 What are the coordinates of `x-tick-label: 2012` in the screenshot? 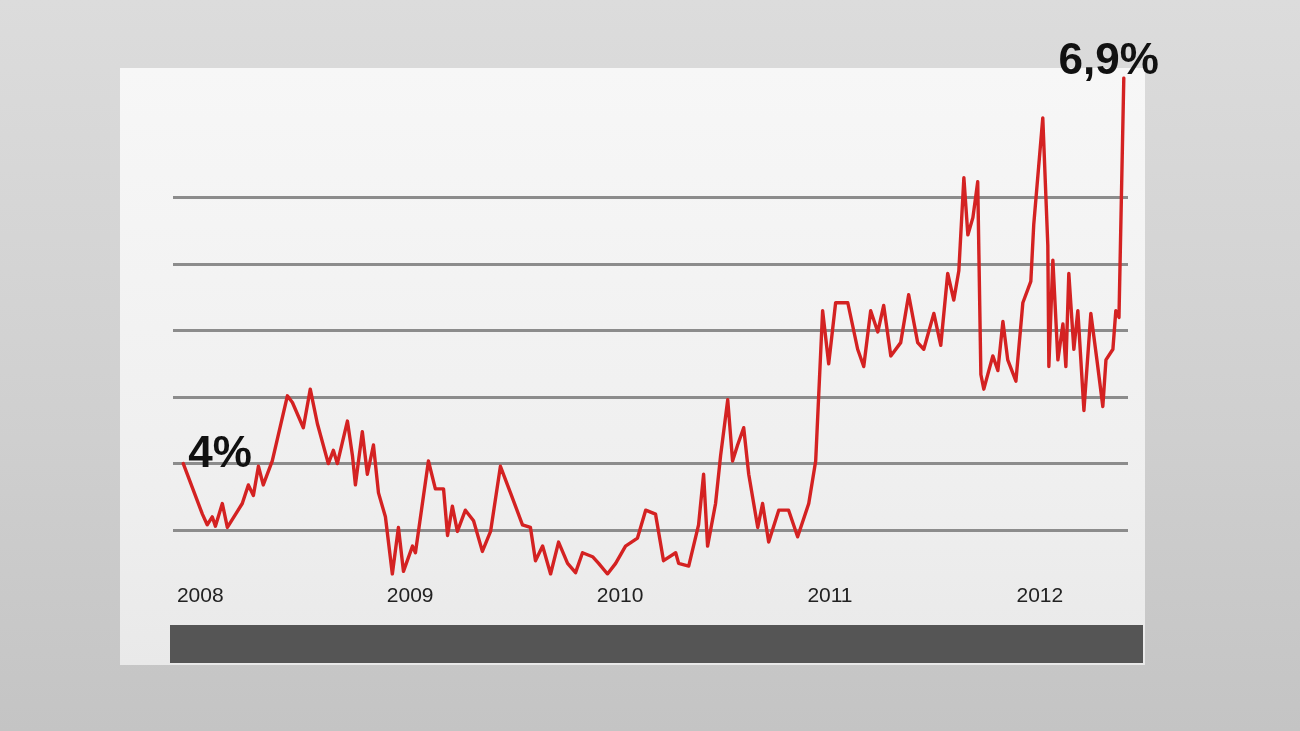 It's located at (1040, 595).